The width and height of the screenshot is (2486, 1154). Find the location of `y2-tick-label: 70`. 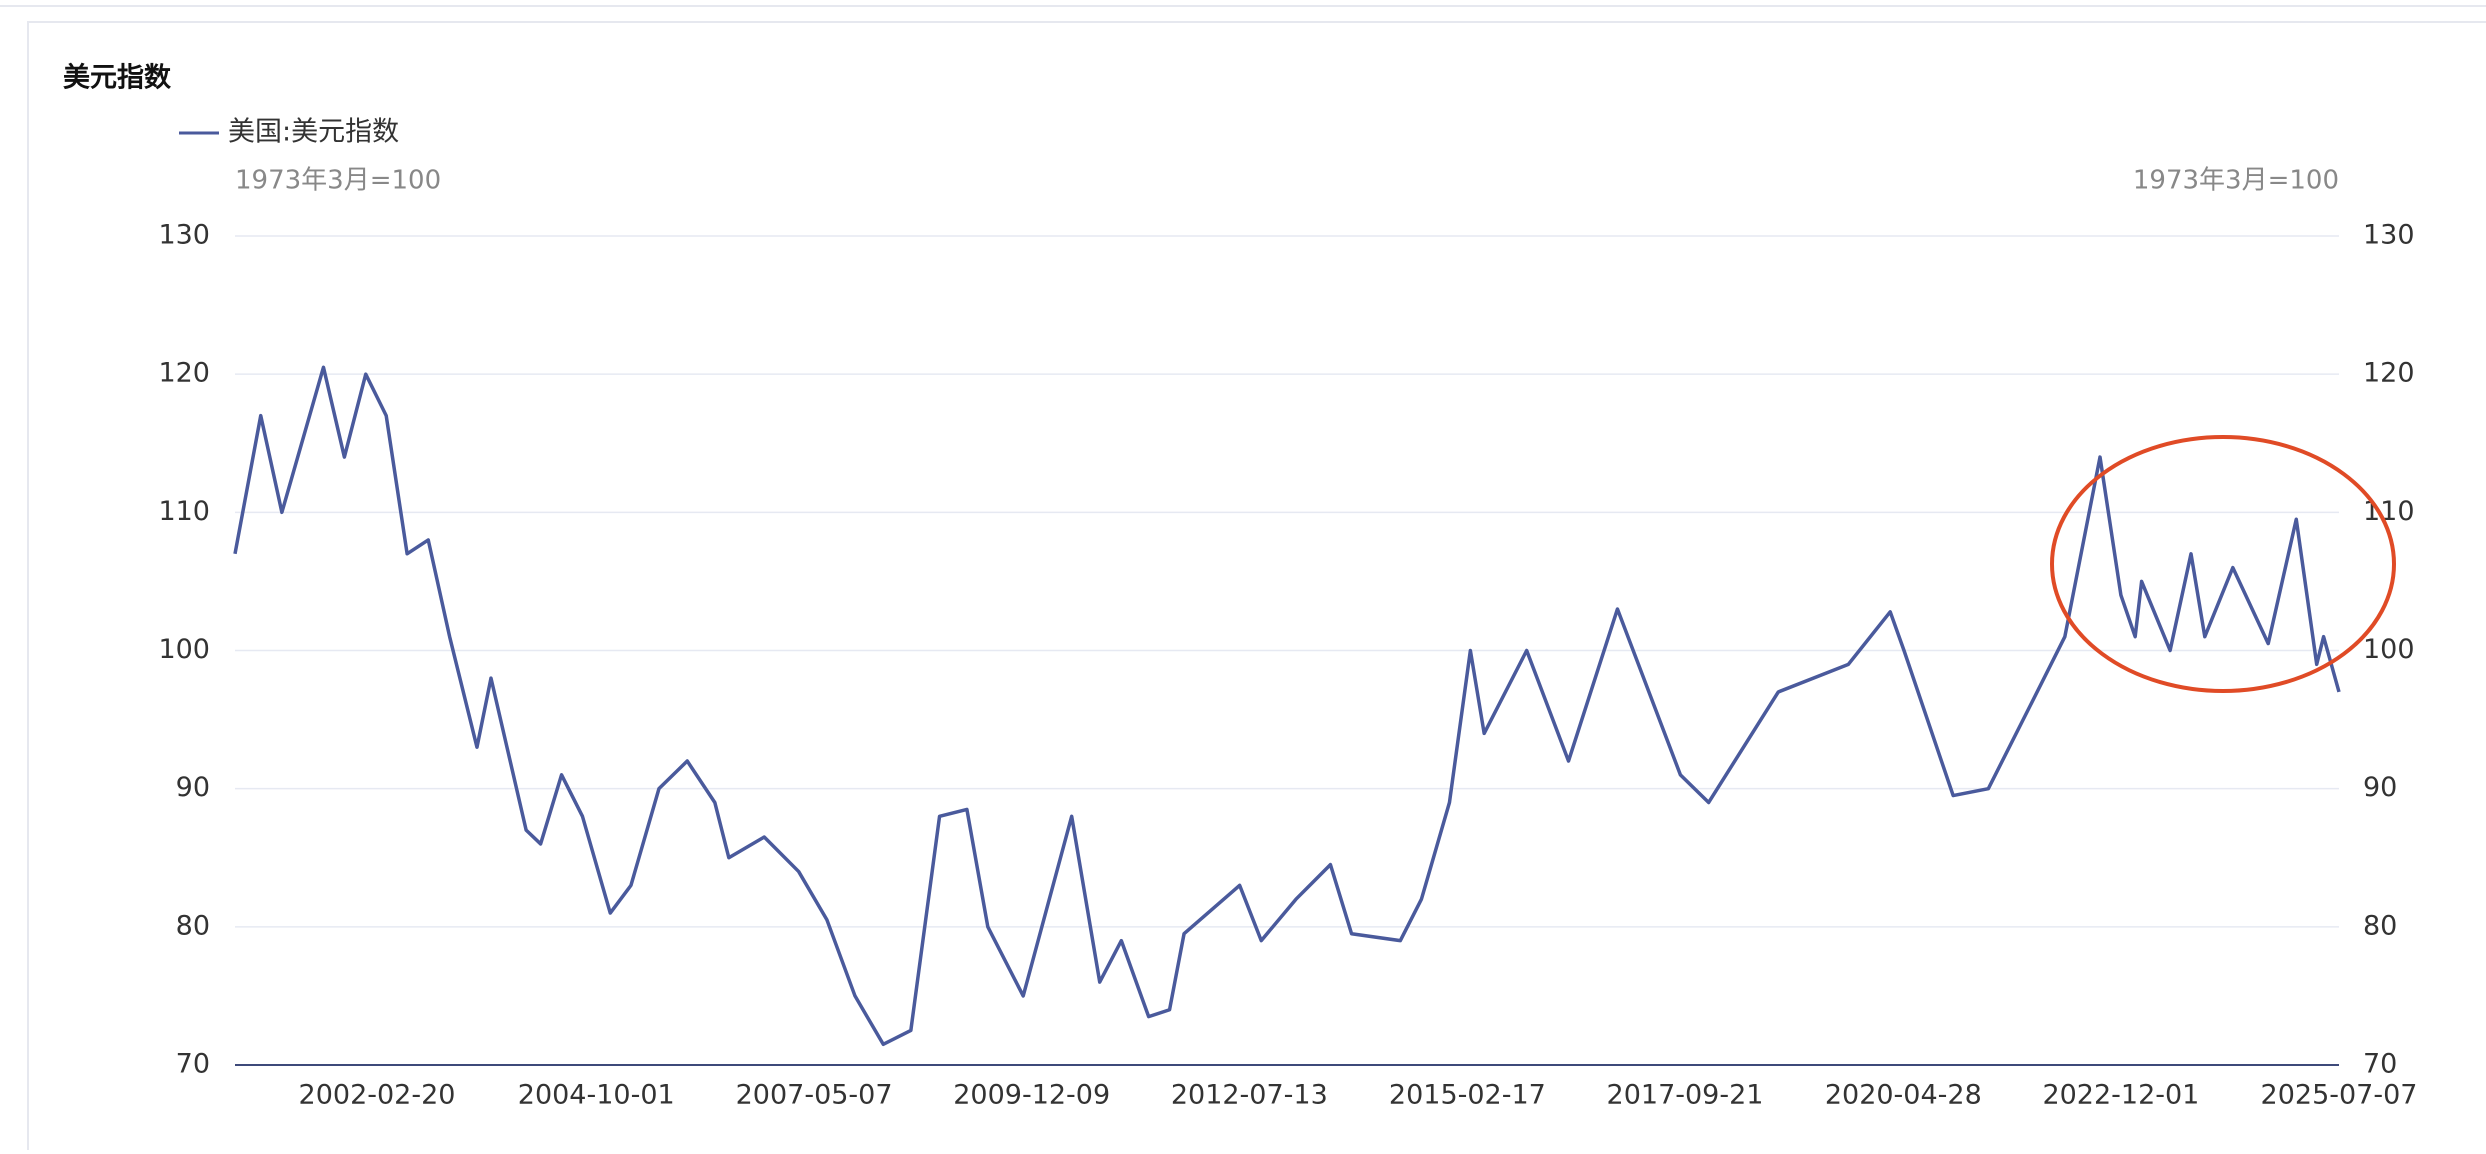

y2-tick-label: 70 is located at coordinates (2380, 1064).